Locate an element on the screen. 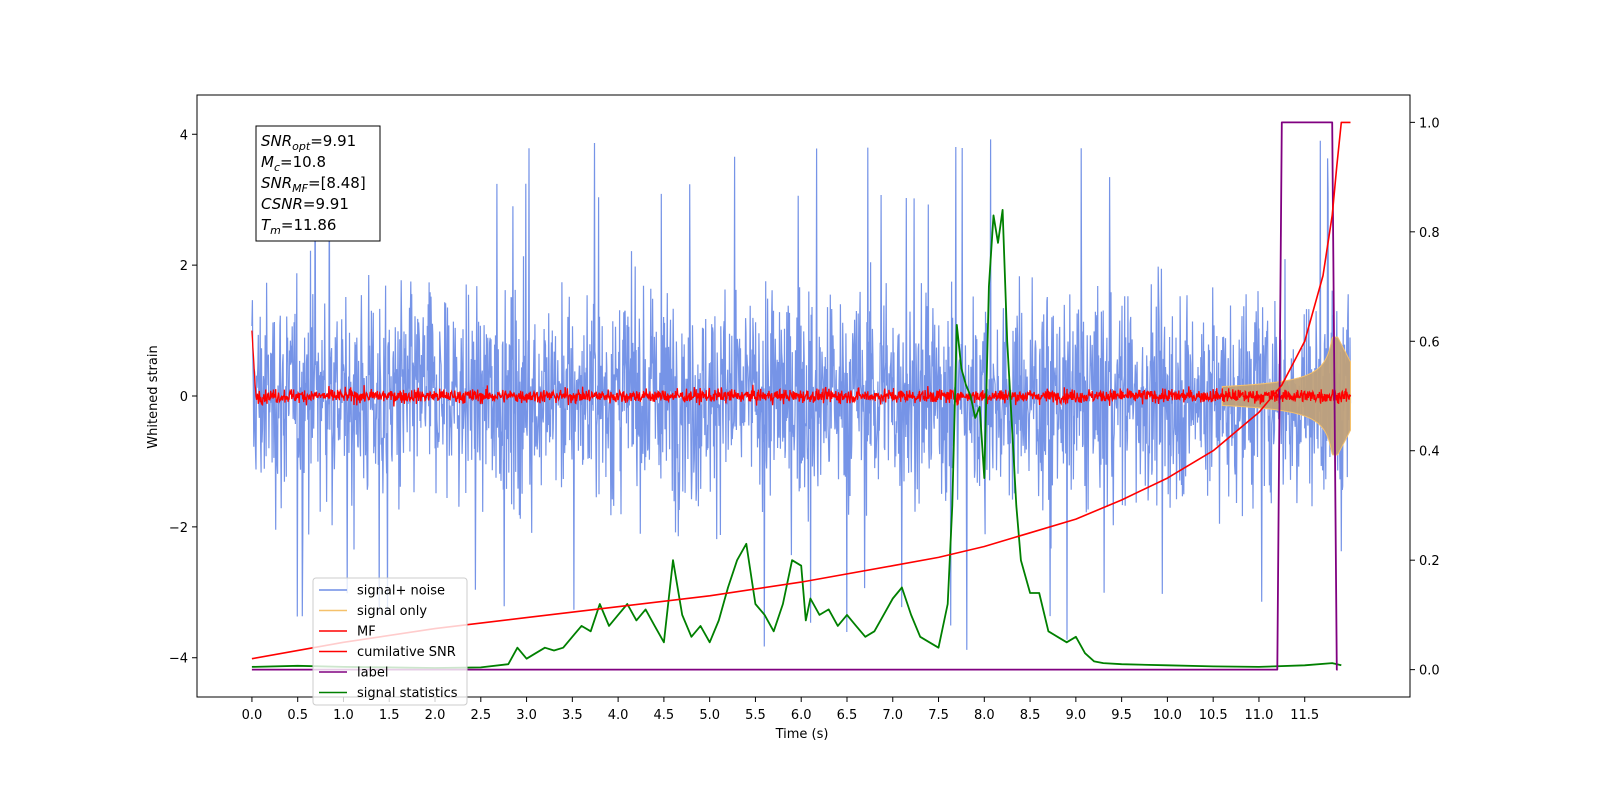 This screenshot has height=800, width=1600. x-tick-label: 10.0 is located at coordinates (1167, 715).